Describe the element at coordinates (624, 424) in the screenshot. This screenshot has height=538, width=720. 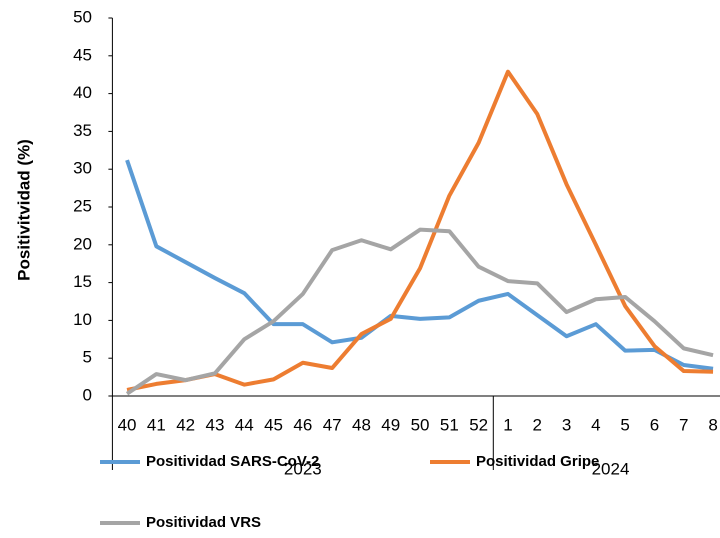
I see `x-tick-label: 5` at that location.